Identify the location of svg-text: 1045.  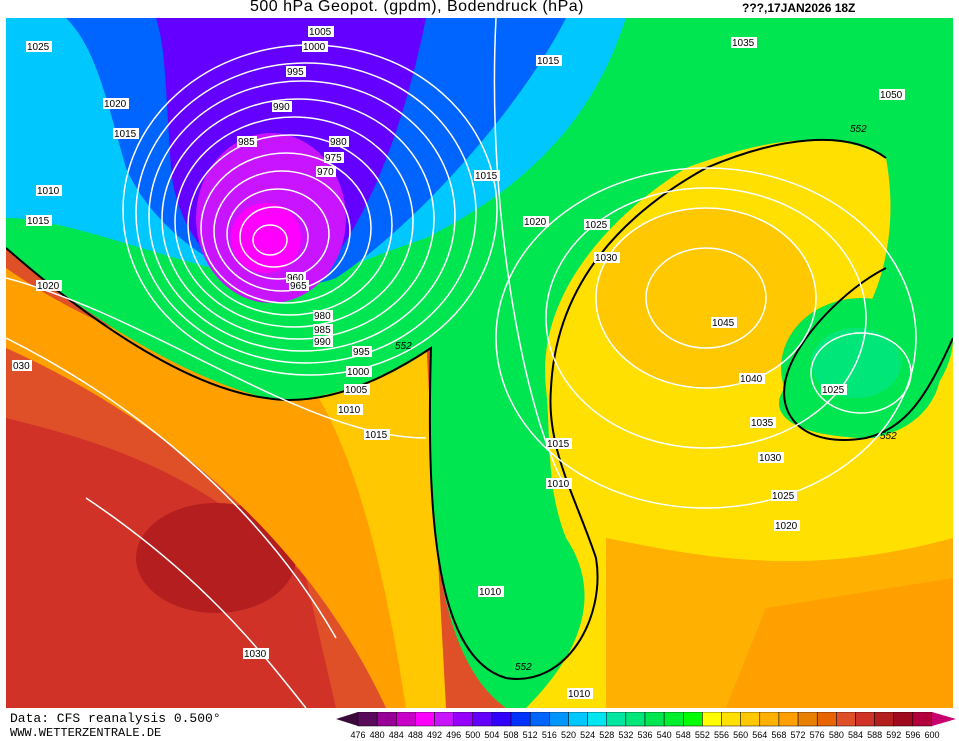
(723, 323).